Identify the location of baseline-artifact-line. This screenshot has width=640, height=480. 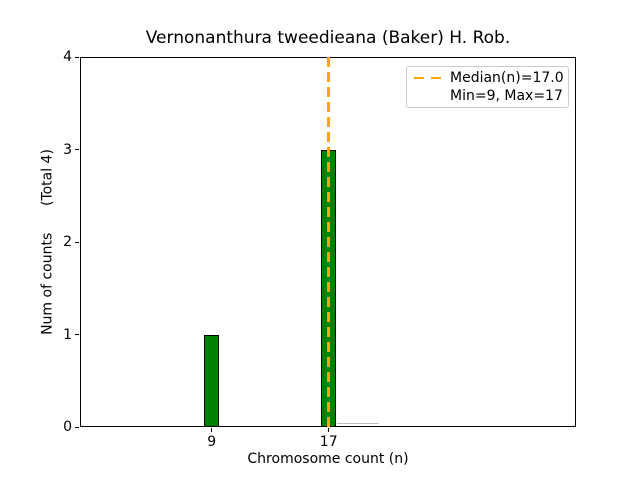
(358, 423).